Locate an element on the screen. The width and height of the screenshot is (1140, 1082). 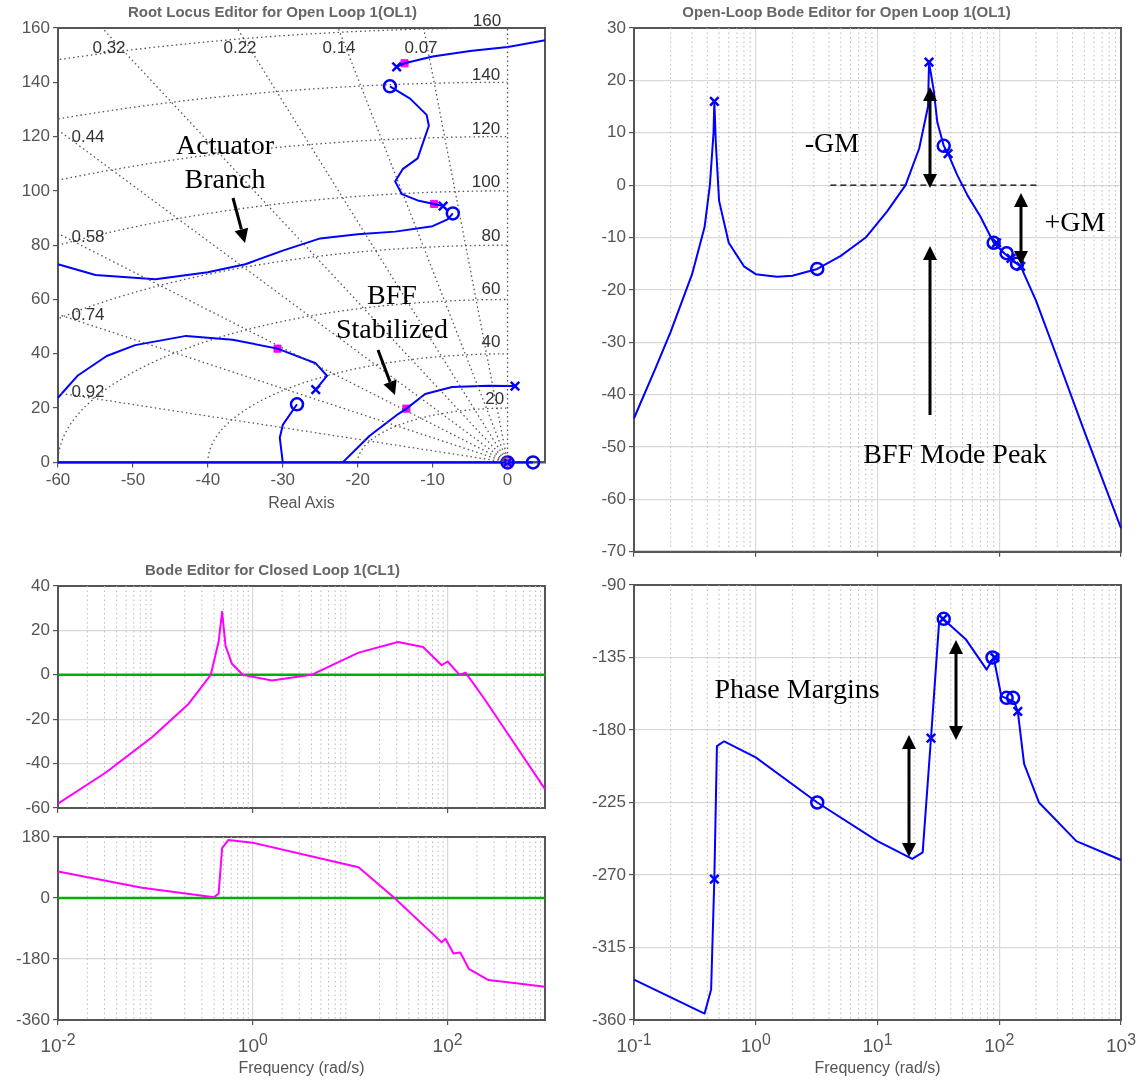
y-tick-label: 100 is located at coordinates (35, 190).